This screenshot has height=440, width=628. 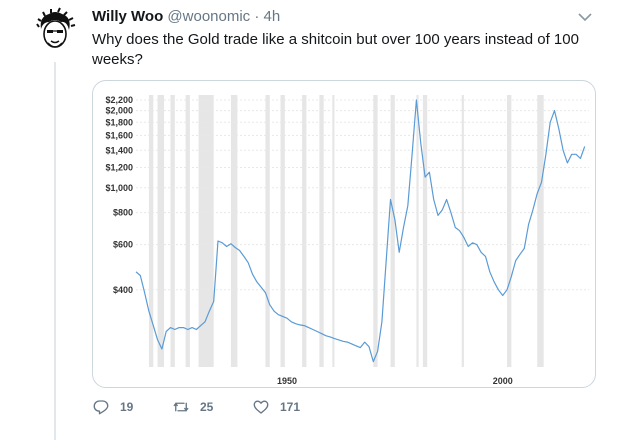 I want to click on y-tick-label: $600, so click(x=123, y=245).